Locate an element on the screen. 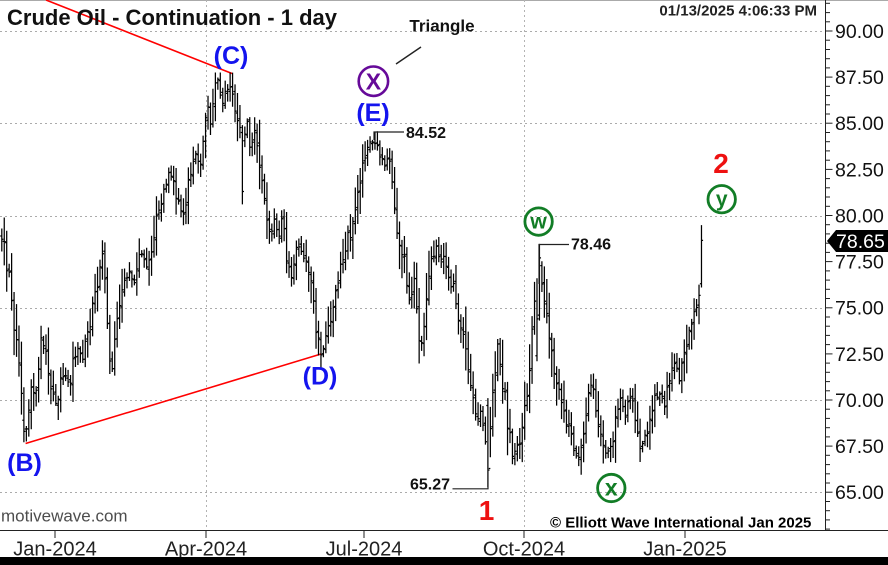 This screenshot has width=888, height=565. svg-text: 87.50 is located at coordinates (859, 78).